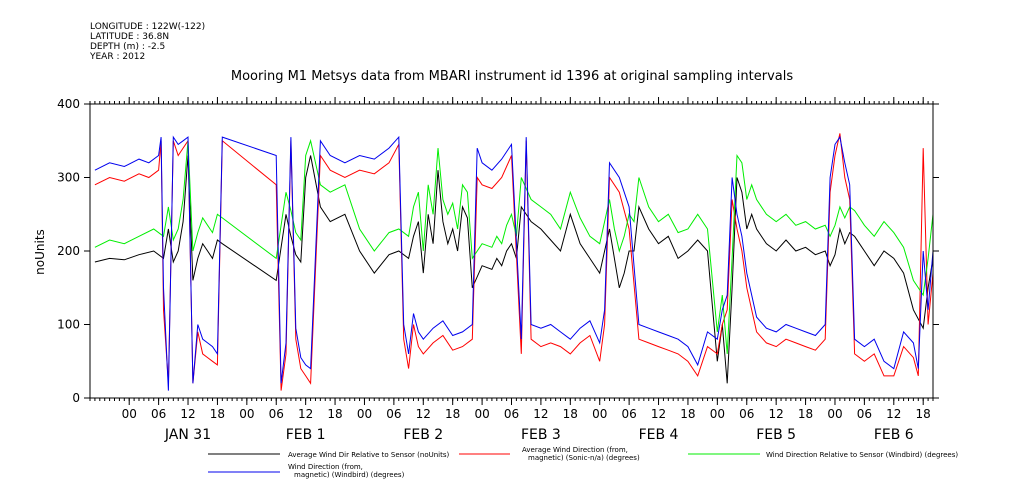 Image resolution: width=1009 pixels, height=504 pixels. What do you see at coordinates (776, 435) in the screenshot?
I see `x-day-label: FEB 5` at bounding box center [776, 435].